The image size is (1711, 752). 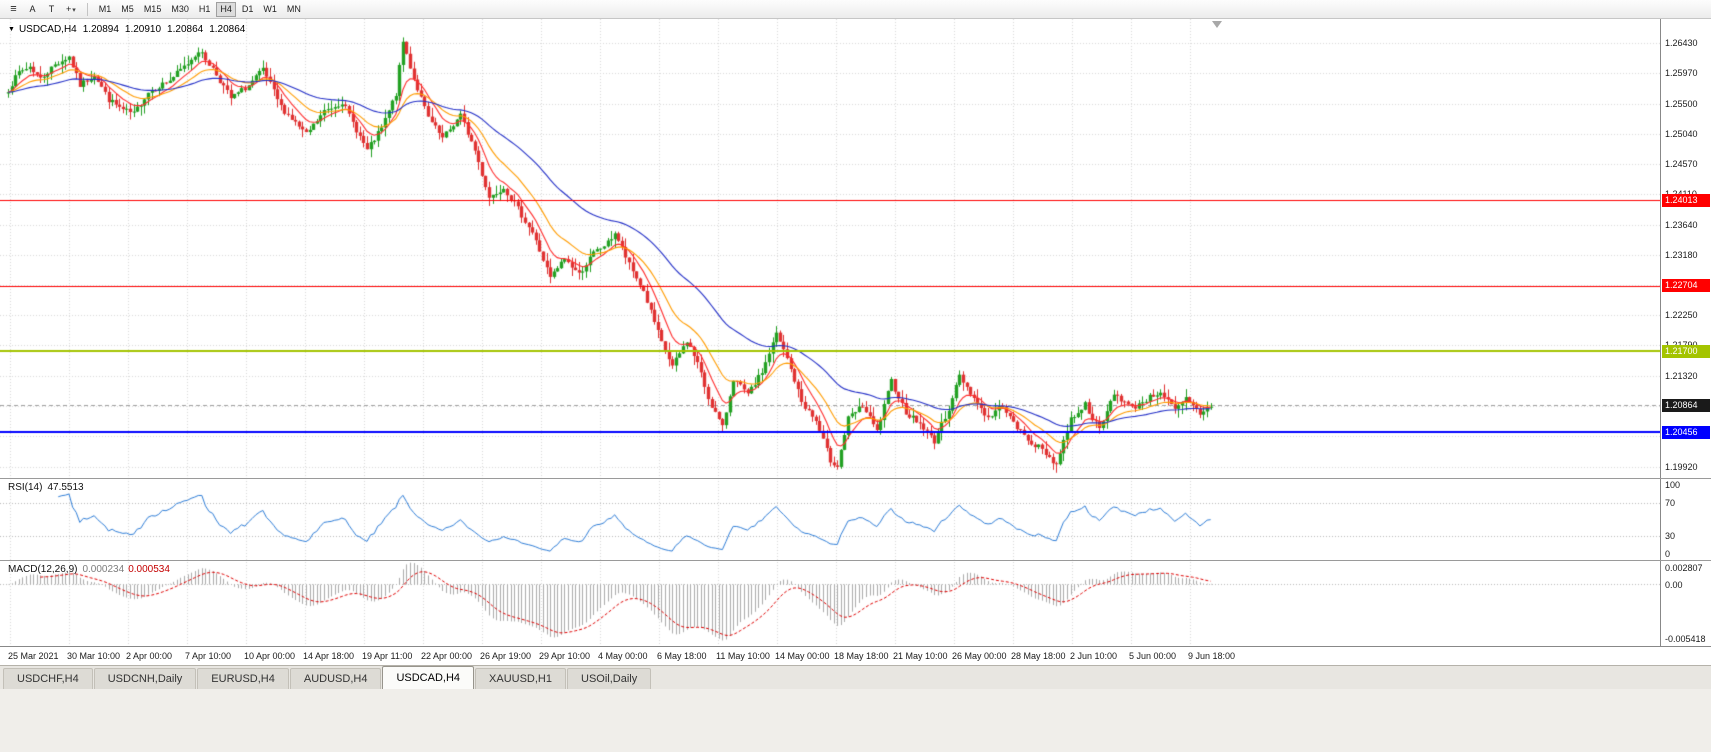 I want to click on toolbar: ≡ A T +▾ M1 M5 M15 M30 H1 H4 D1 W1 MN, so click(x=855, y=9).